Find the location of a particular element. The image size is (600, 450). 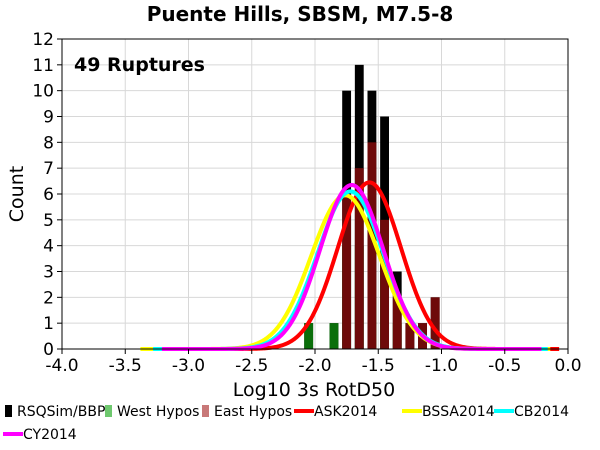

x-tick-label: -2.5 is located at coordinates (251, 366).